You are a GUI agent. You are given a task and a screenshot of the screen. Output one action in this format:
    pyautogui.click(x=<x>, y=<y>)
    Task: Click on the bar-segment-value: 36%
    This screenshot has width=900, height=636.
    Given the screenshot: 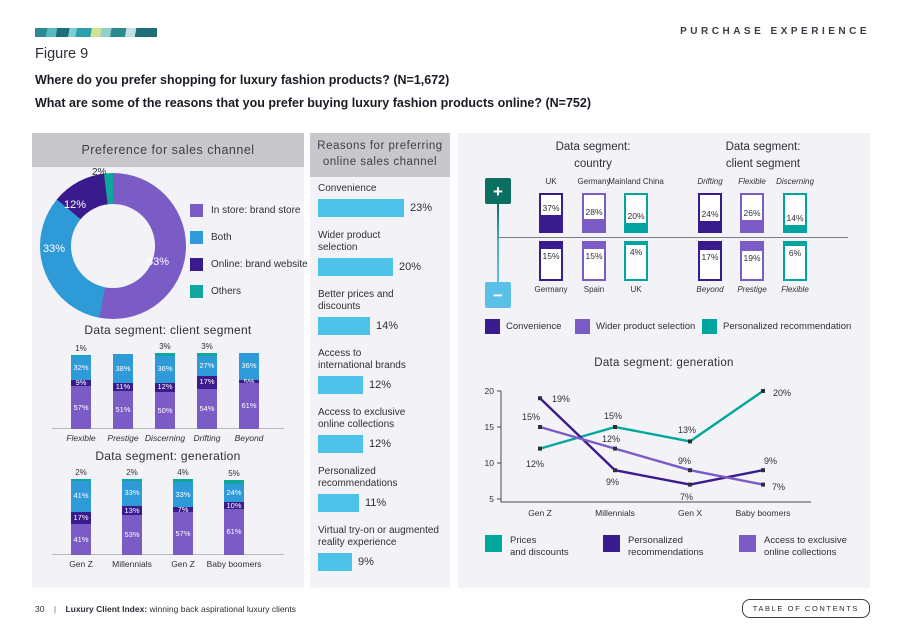 What is the action you would take?
    pyautogui.click(x=249, y=366)
    